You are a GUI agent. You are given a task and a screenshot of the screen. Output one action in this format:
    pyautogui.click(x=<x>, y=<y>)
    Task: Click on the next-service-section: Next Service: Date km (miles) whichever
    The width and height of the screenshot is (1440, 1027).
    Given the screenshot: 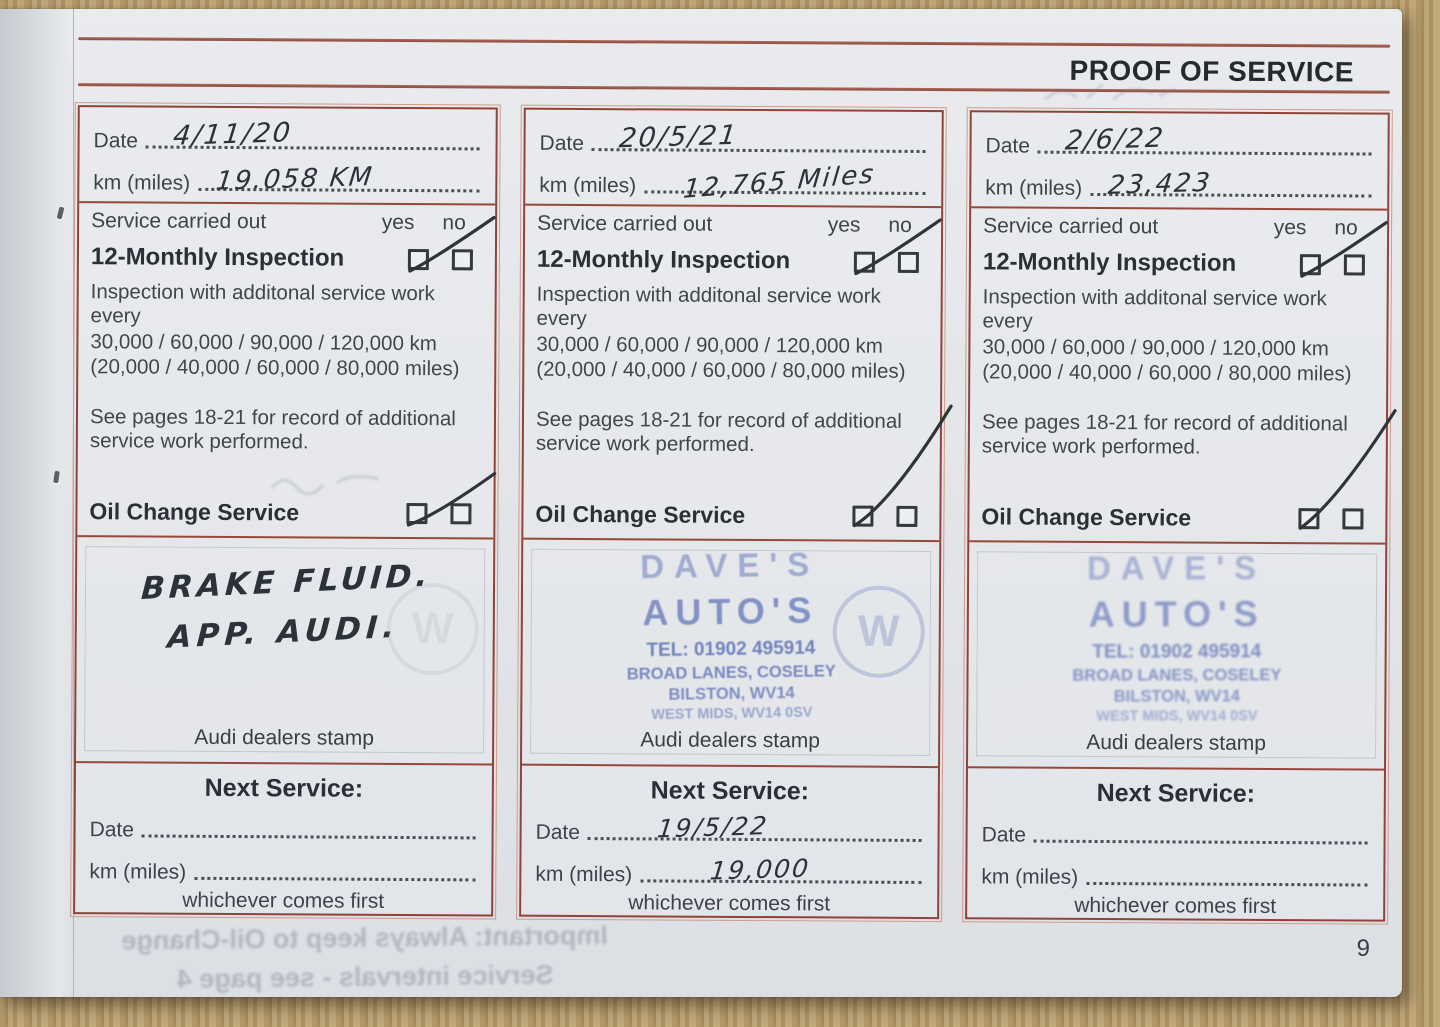 What is the action you would take?
    pyautogui.click(x=284, y=838)
    